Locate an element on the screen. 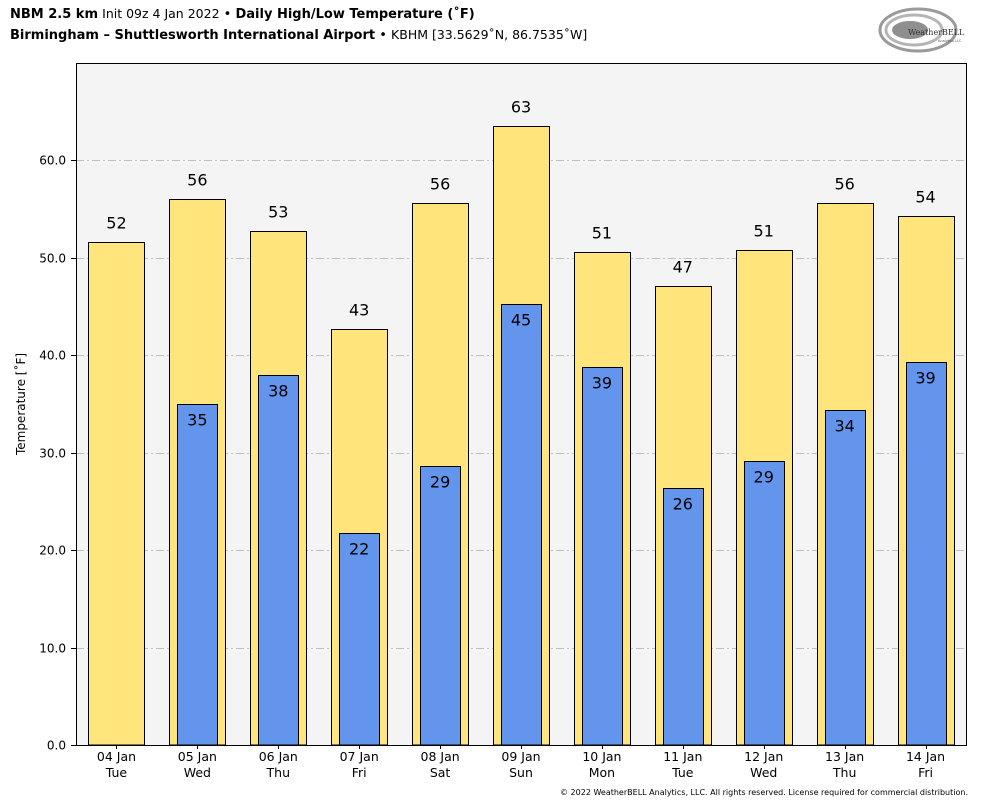 This screenshot has height=808, width=984. logo-text: WeatherBELL is located at coordinates (936, 32).